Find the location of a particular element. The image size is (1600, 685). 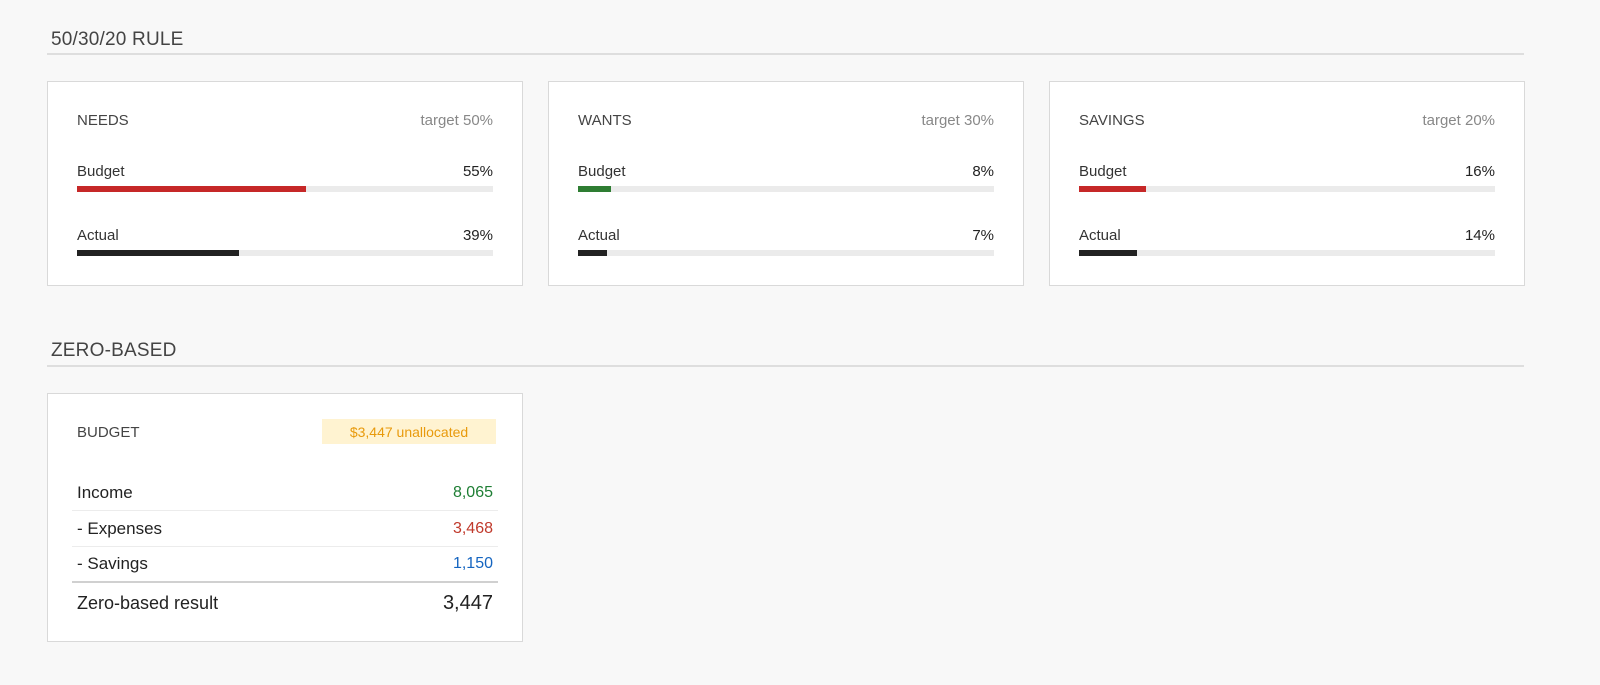

actual-row: Actual 39% is located at coordinates (285, 241).